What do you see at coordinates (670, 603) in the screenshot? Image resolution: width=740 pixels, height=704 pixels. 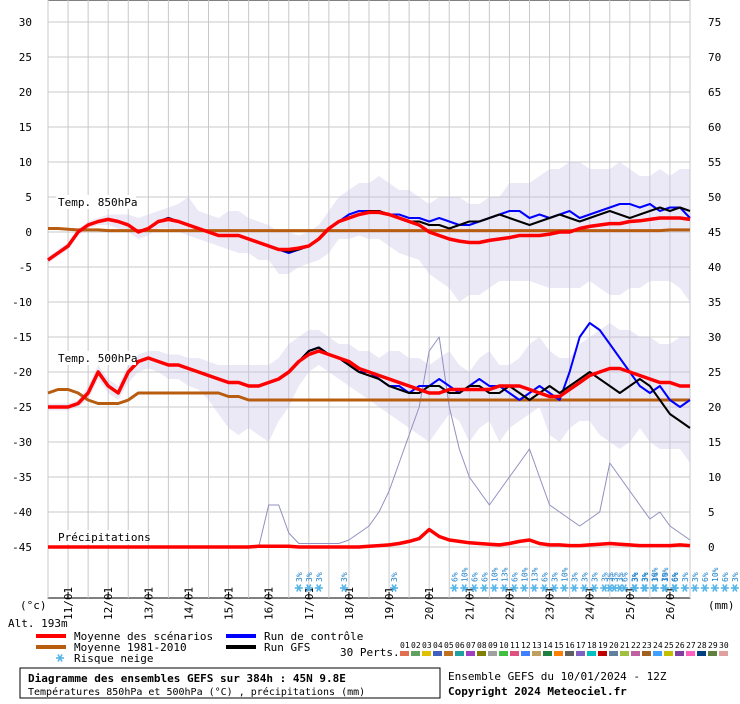 I see `x-tick-label: 26/01` at bounding box center [670, 603].